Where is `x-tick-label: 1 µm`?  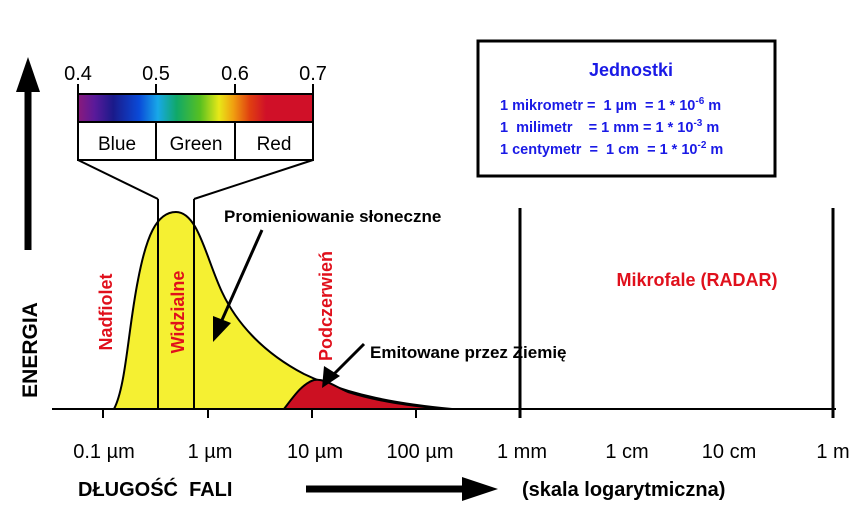 x-tick-label: 1 µm is located at coordinates (210, 452).